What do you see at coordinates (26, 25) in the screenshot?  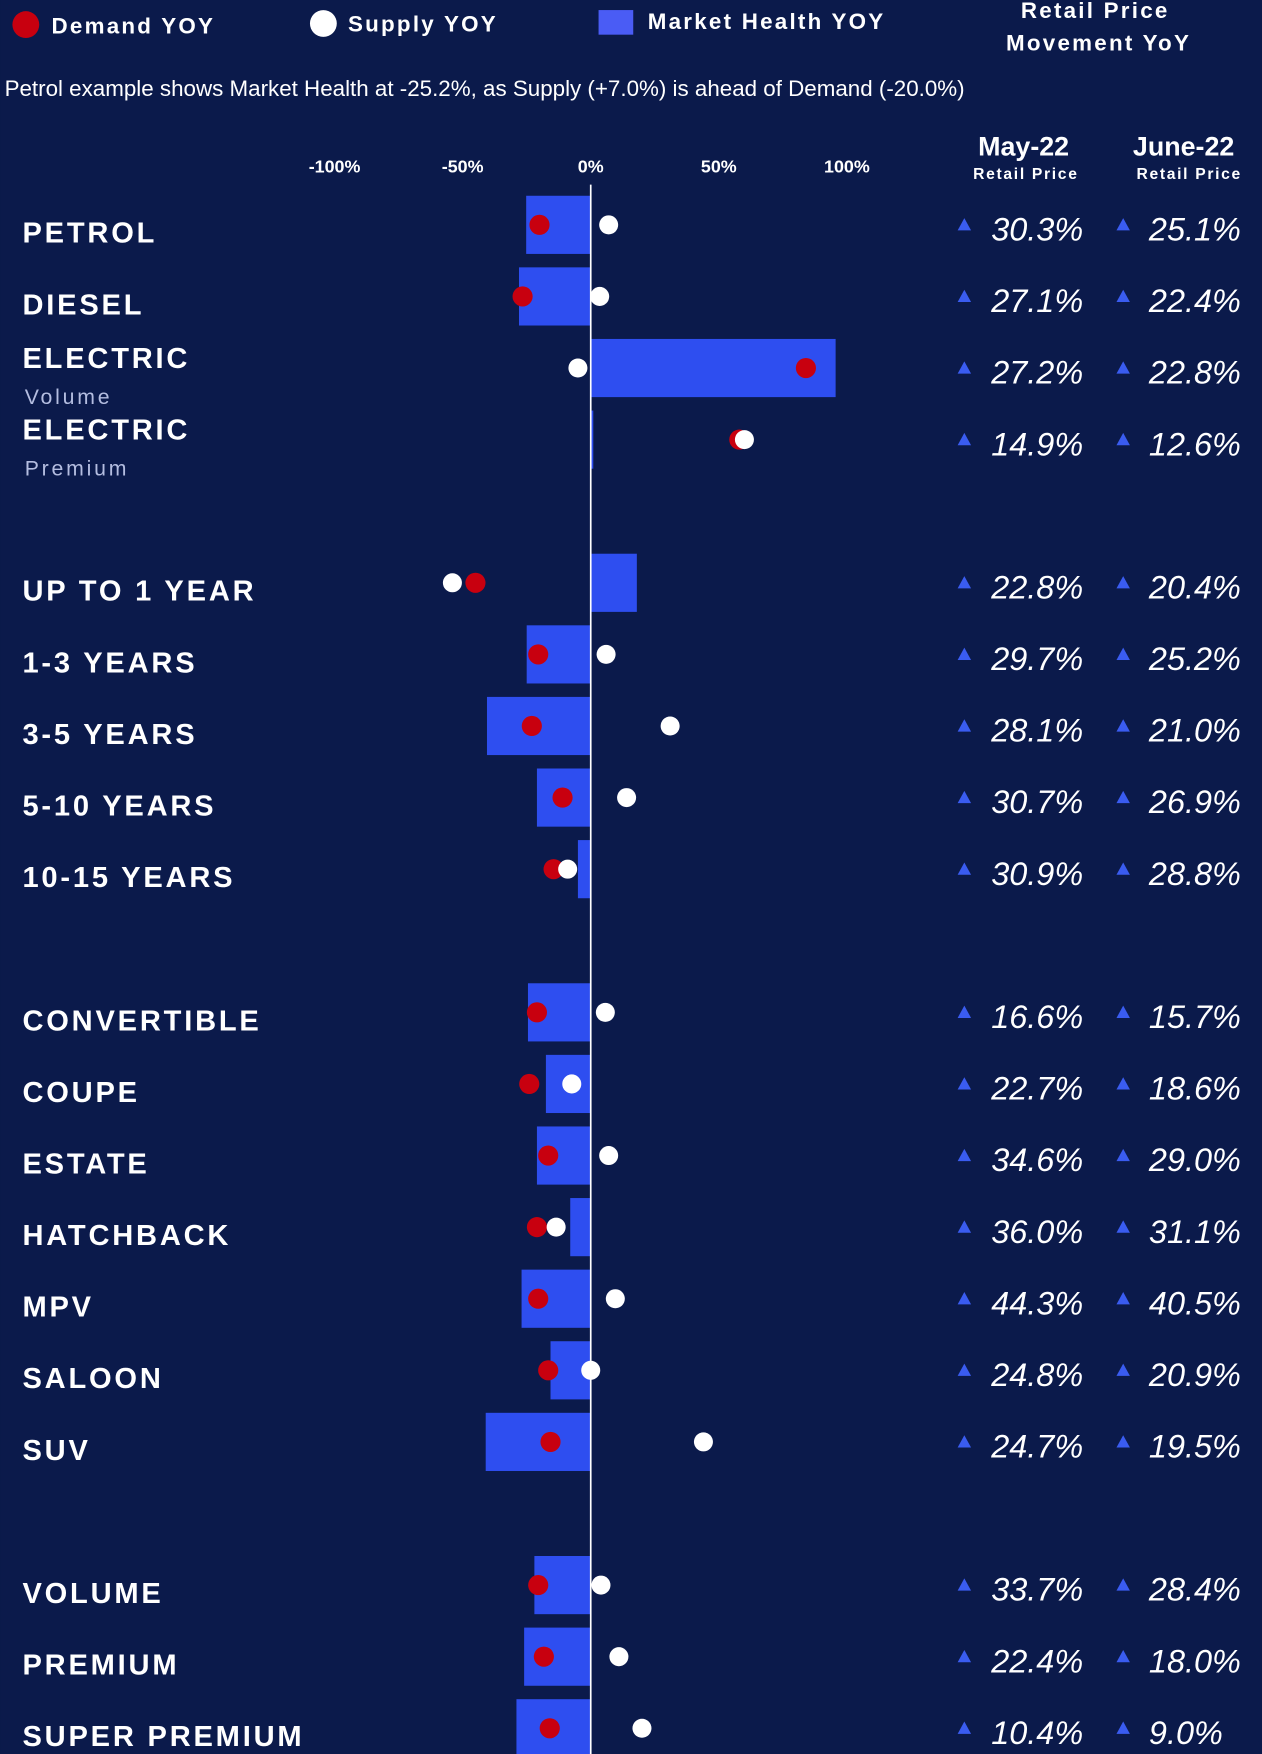 I see `legend-demand-marker` at bounding box center [26, 25].